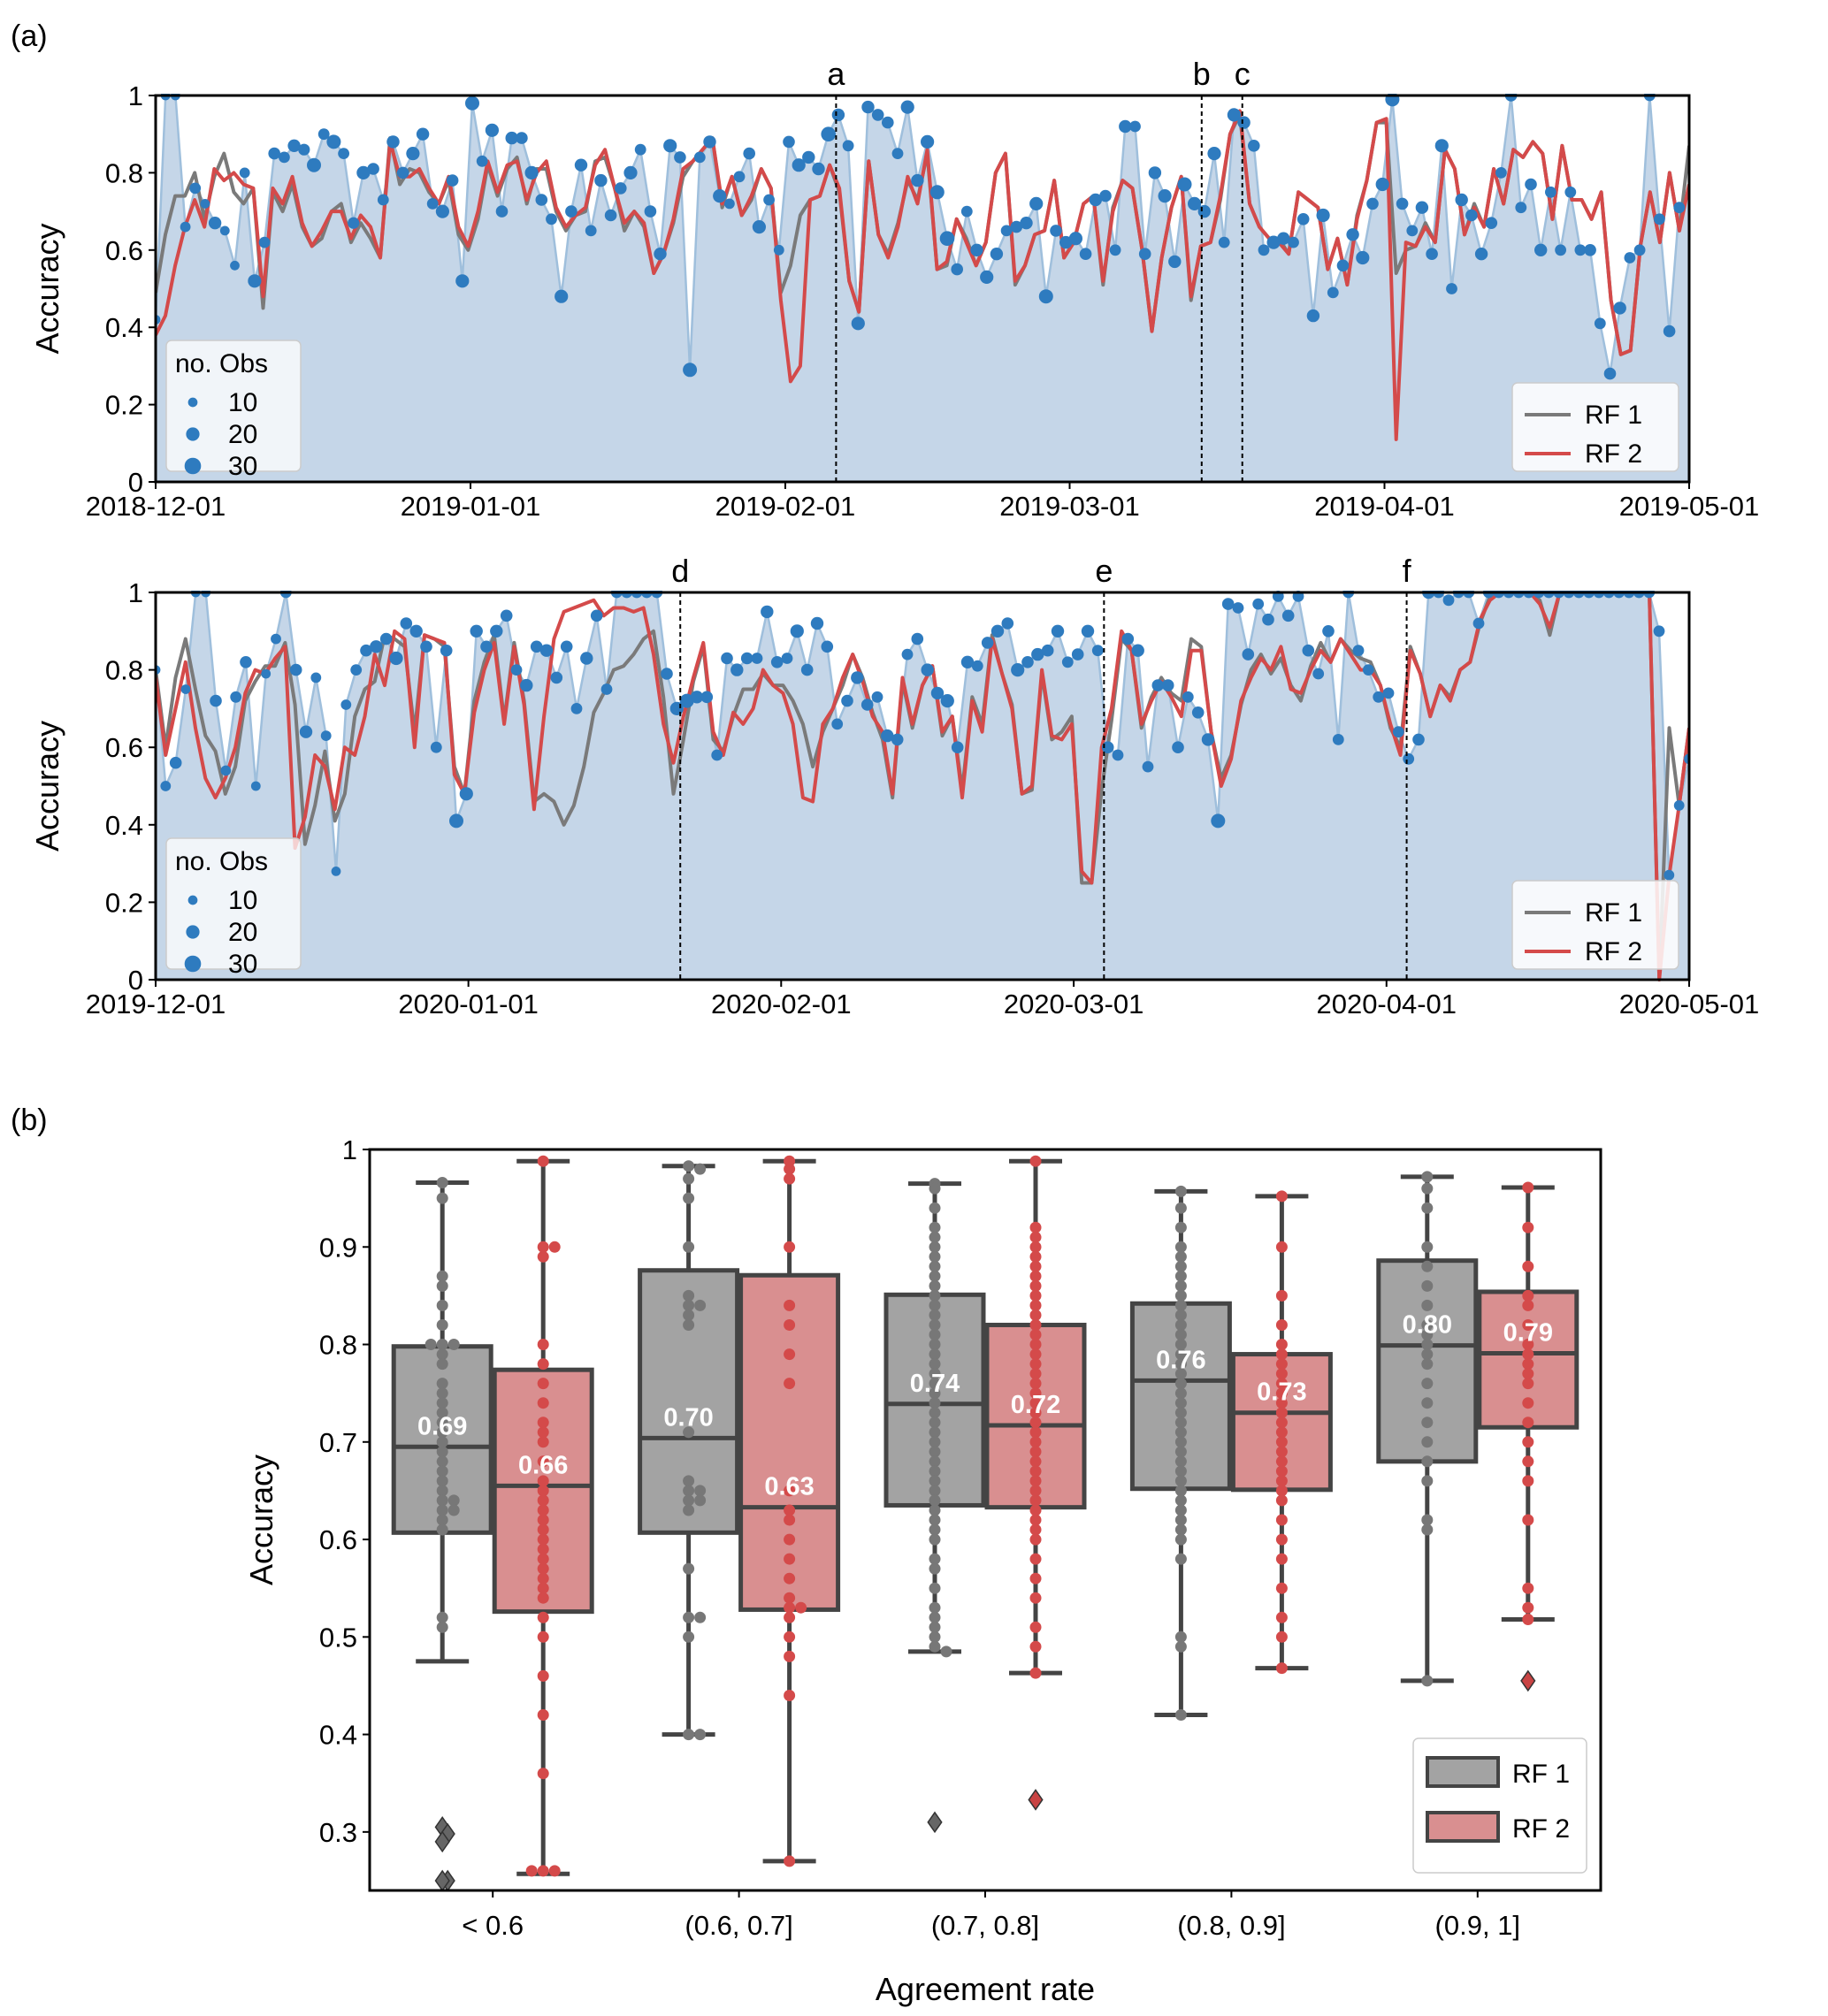  I want to click on box-2-5: 0.79, so click(1528, 1436).